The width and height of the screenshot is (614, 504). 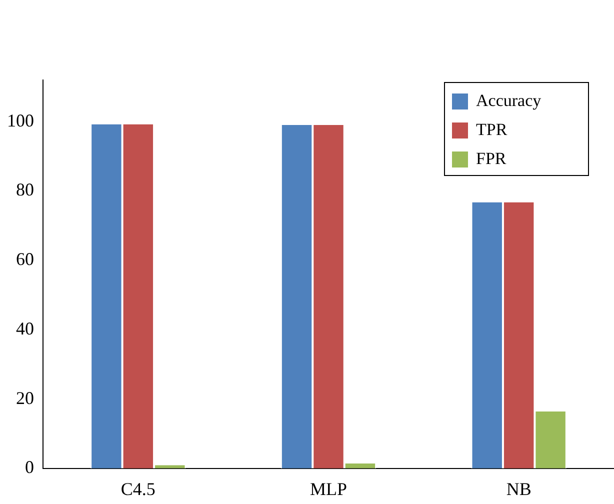 What do you see at coordinates (329, 488) in the screenshot?
I see `x-tick-label: MLP` at bounding box center [329, 488].